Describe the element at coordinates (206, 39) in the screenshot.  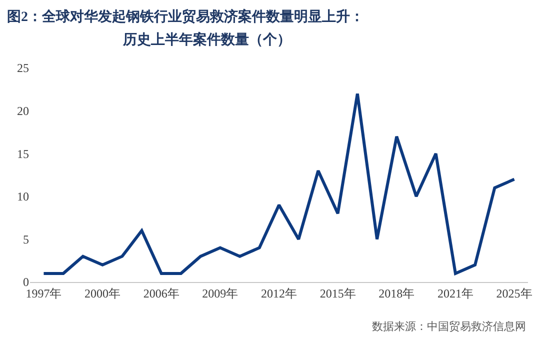
I see `chart-subtitle: 历史上半年案件数量（个）` at that location.